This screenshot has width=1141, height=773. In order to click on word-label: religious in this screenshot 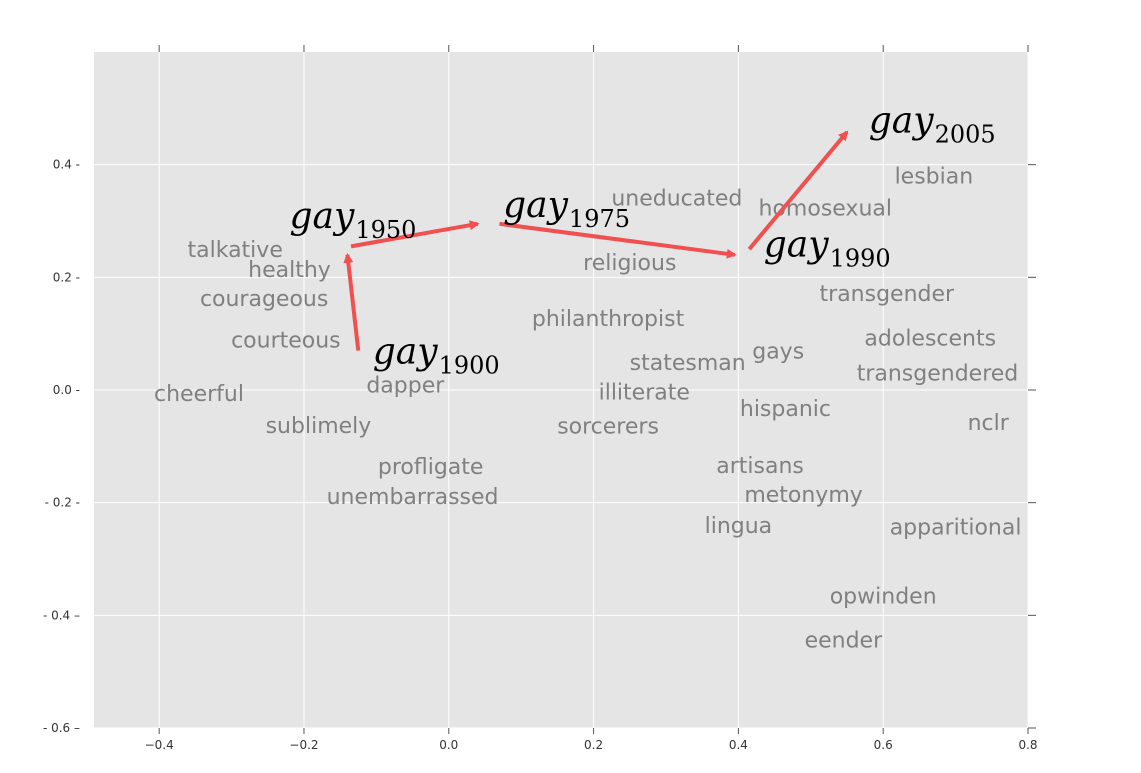, I will do `click(629, 263)`.